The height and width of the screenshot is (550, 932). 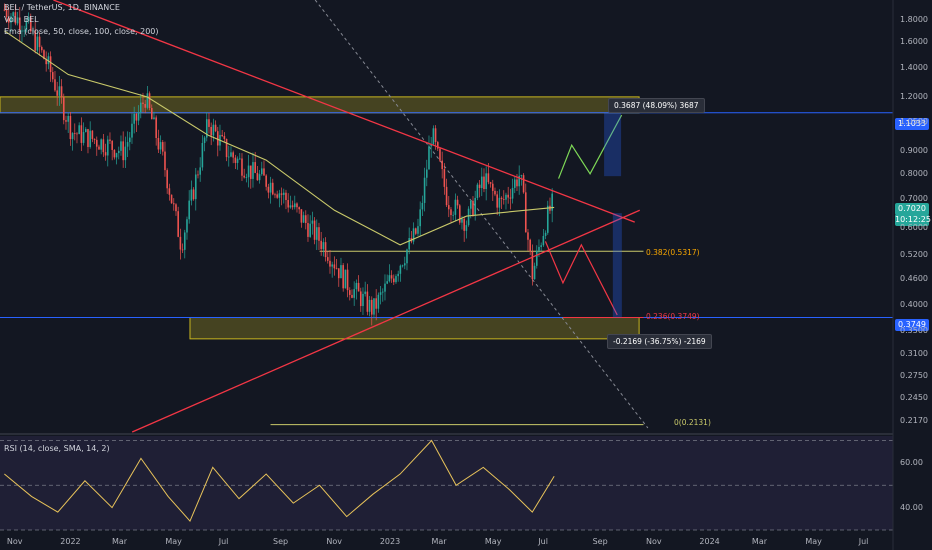 I want to click on price-axis-label: 1.2000, so click(x=914, y=96).